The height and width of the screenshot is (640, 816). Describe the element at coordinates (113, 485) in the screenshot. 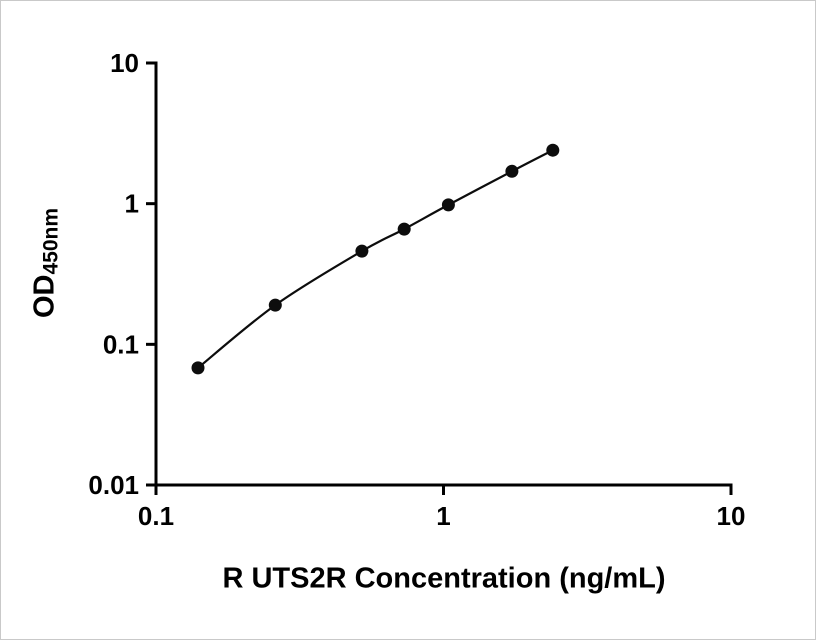

I see `y-tick-label: 0.01` at that location.